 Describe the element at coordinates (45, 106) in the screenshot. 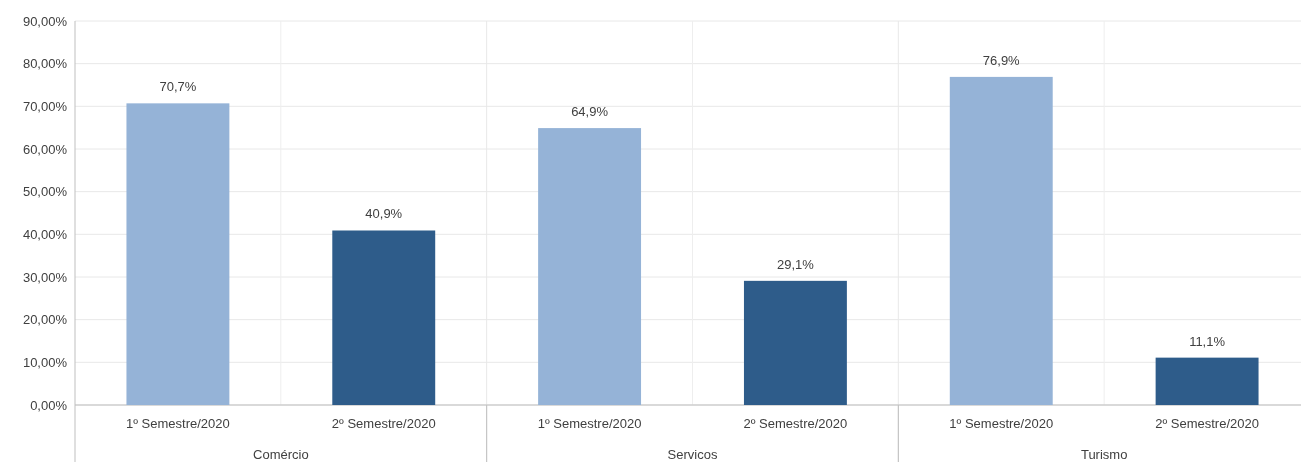

I see `y-tick-label: 70,00%` at that location.